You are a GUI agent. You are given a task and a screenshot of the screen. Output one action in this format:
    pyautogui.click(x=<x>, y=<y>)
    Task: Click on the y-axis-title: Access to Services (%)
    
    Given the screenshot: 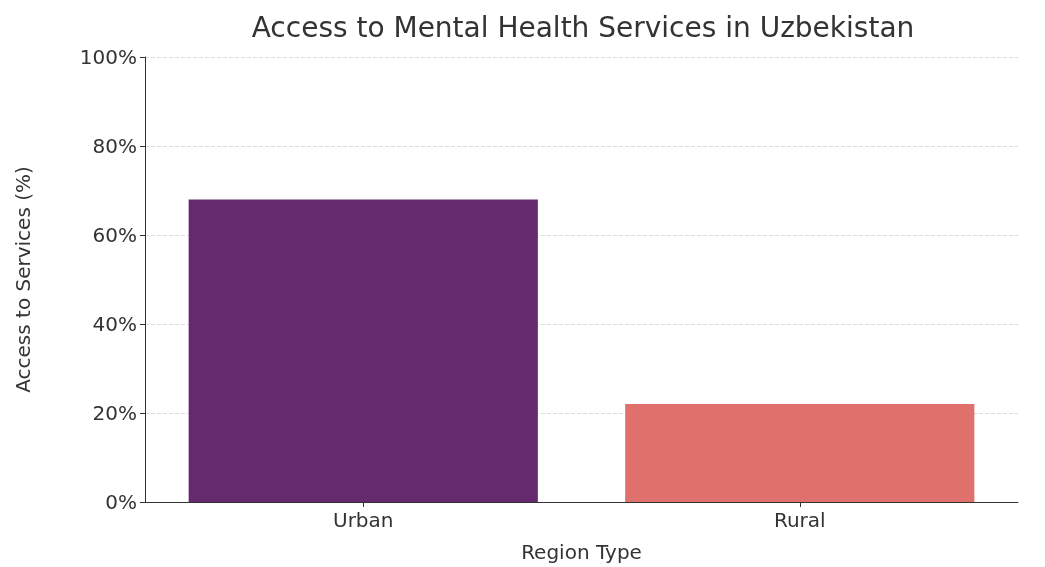 What is the action you would take?
    pyautogui.click(x=23, y=279)
    